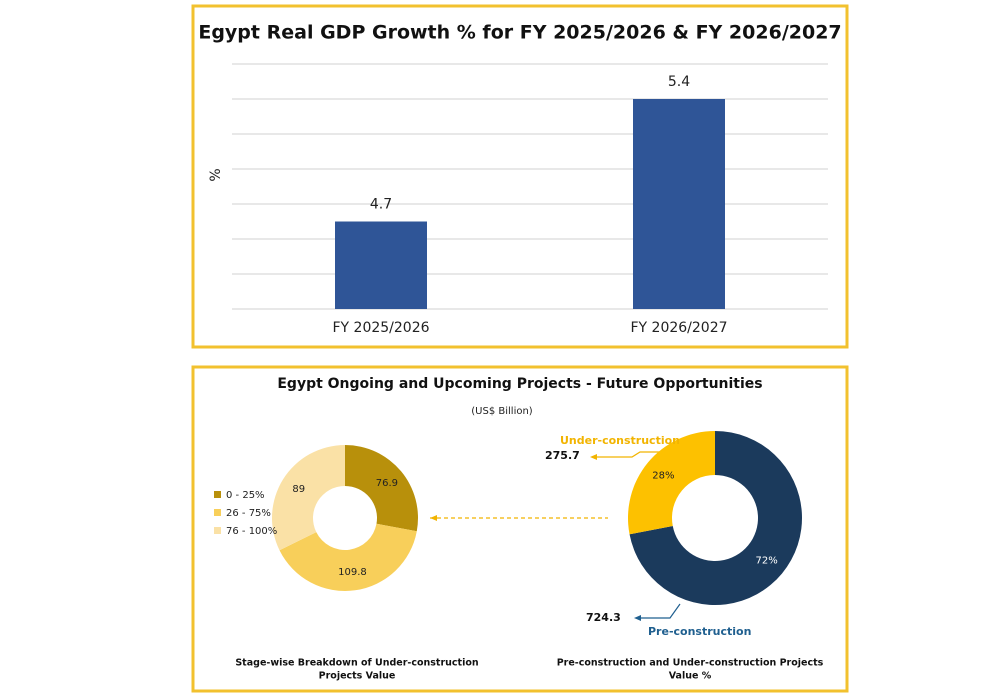 The height and width of the screenshot is (700, 1000). I want to click on category-label: Under-construction, so click(620, 440).